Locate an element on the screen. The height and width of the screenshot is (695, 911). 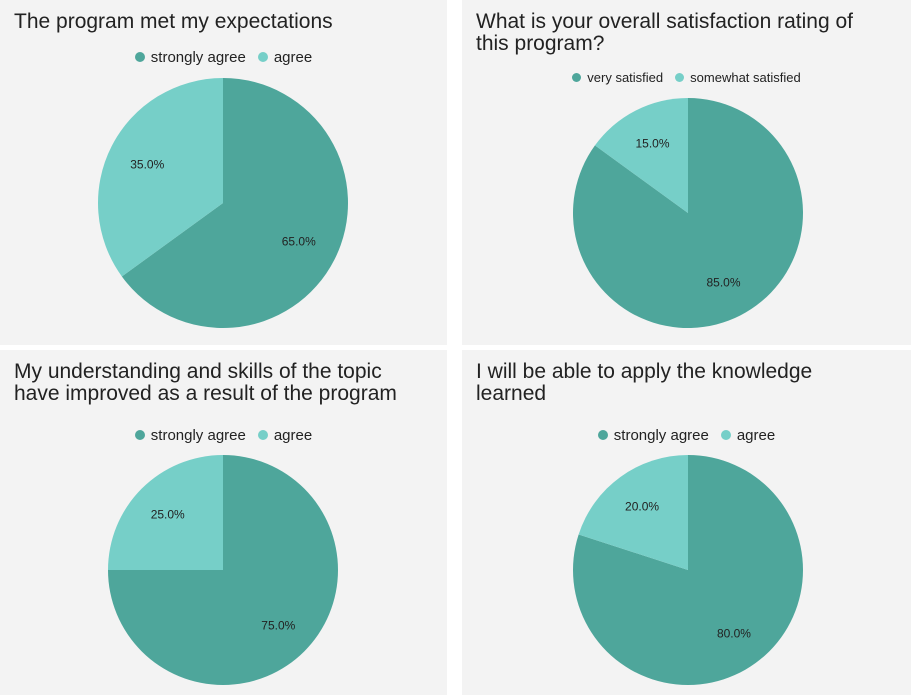
slice-label: 80.0% is located at coordinates (734, 633).